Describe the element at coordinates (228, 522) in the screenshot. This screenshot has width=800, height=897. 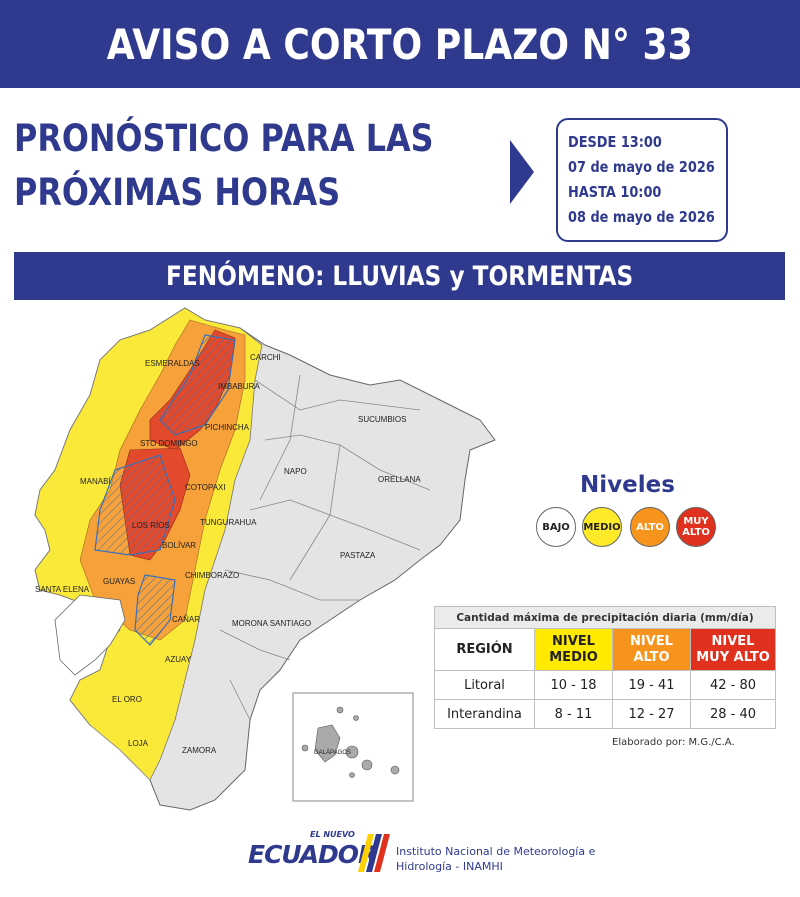
I see `label-tungurahua: TUNGURAHUA` at that location.